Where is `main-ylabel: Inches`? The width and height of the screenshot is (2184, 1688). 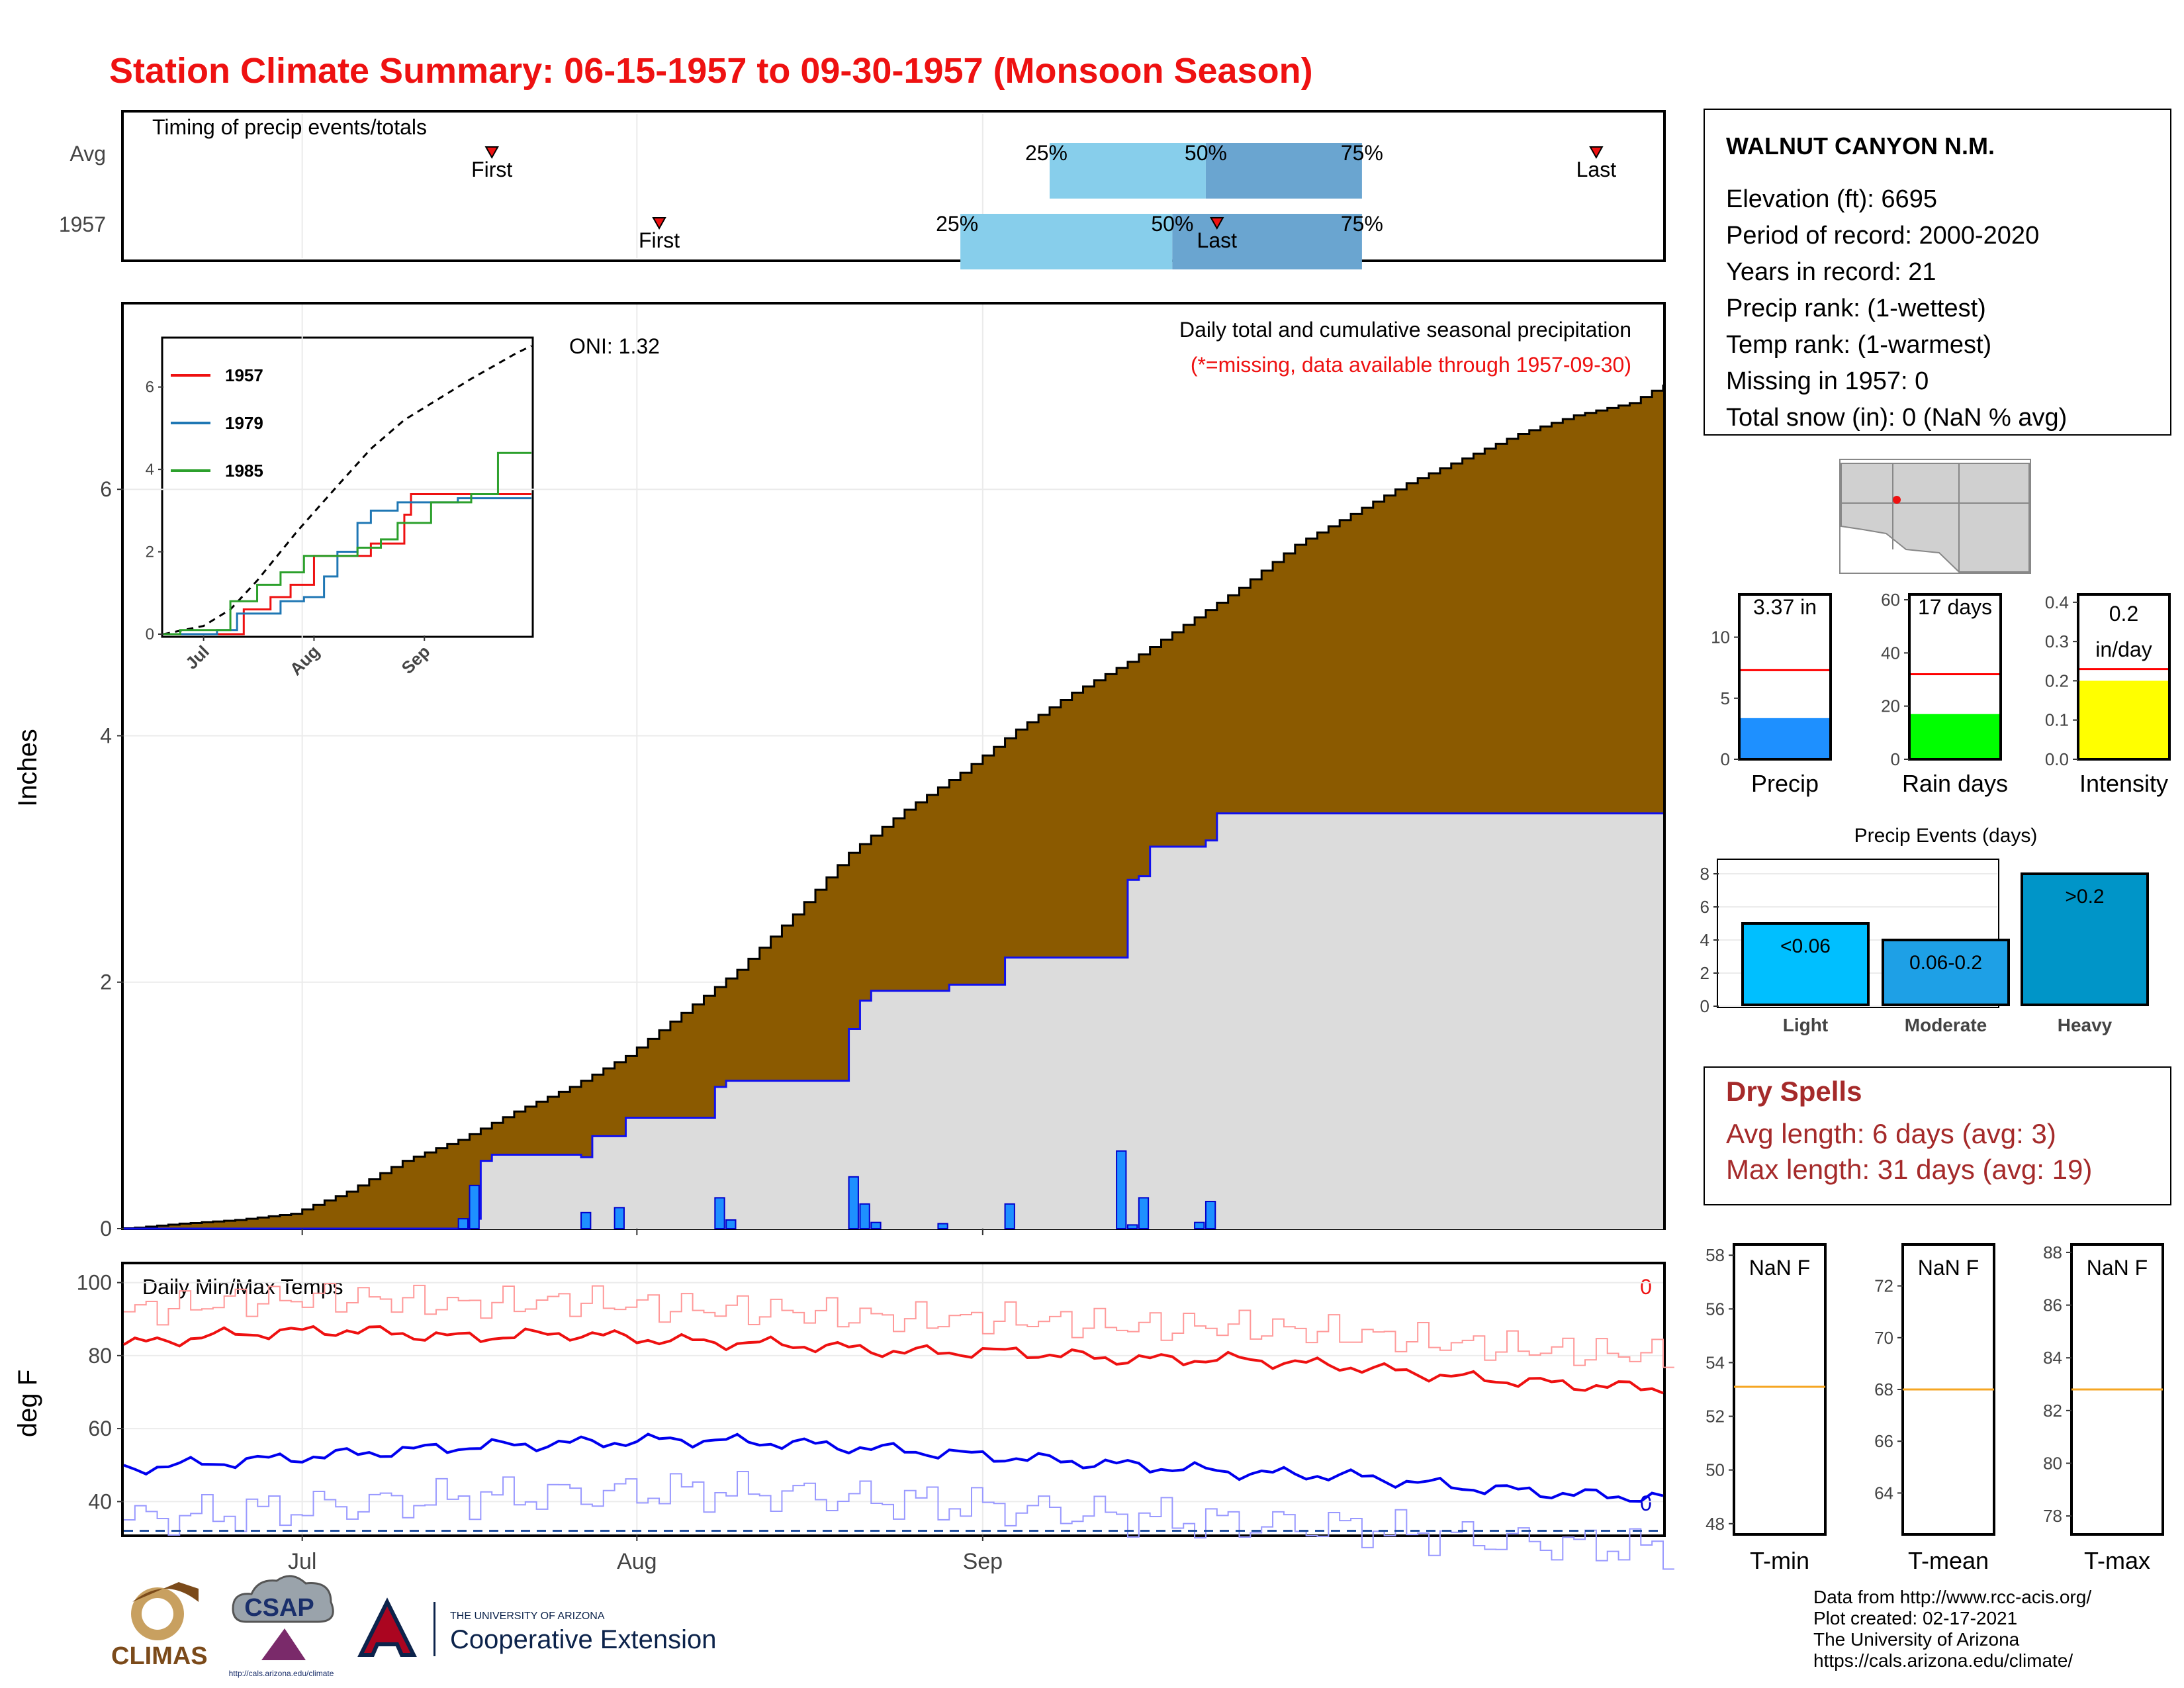 main-ylabel: Inches is located at coordinates (28, 768).